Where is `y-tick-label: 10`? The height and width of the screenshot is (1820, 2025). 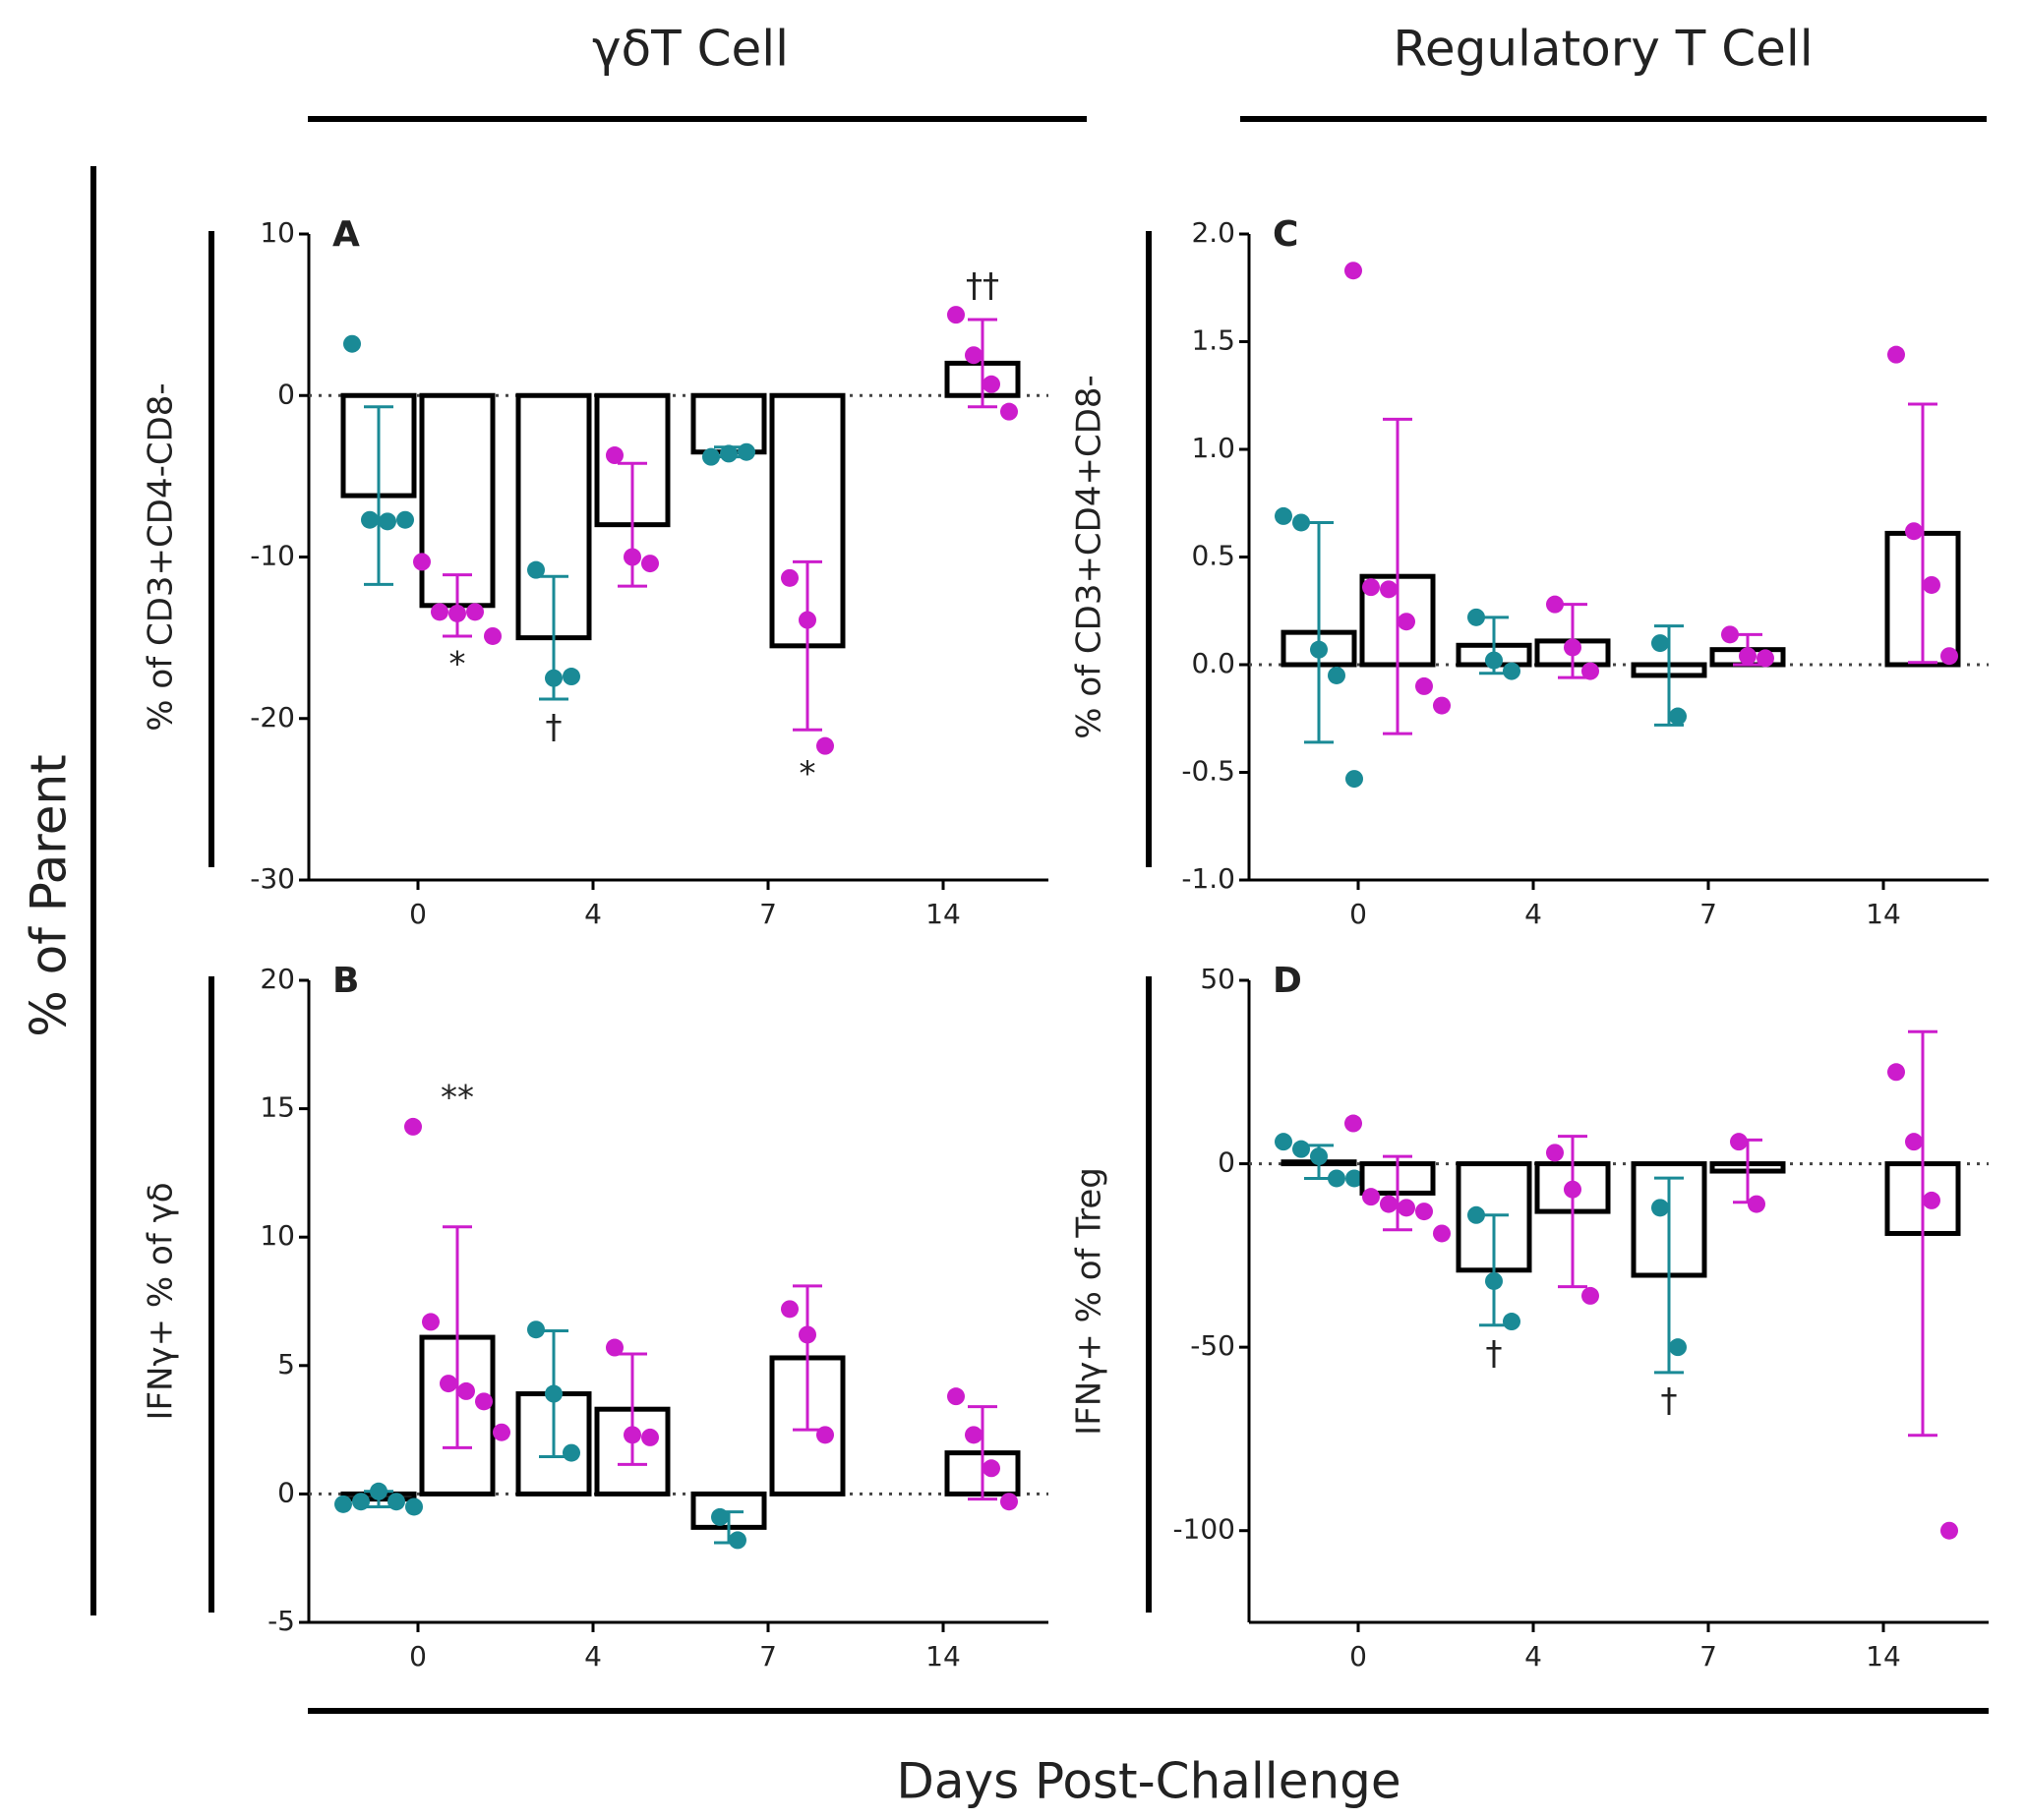 y-tick-label: 10 is located at coordinates (277, 232).